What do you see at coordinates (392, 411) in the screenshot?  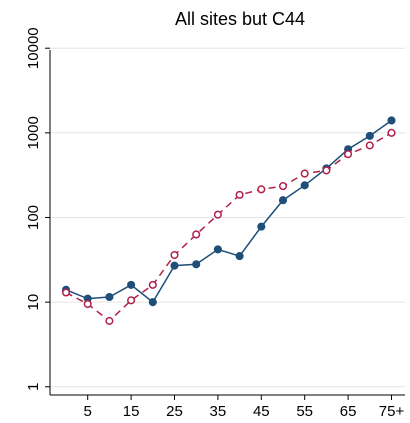 I see `x-tick-label: 75+` at bounding box center [392, 411].